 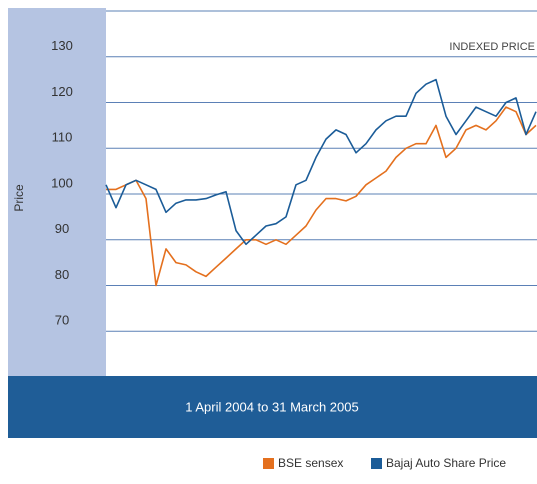 I want to click on axis-band, so click(x=57, y=192).